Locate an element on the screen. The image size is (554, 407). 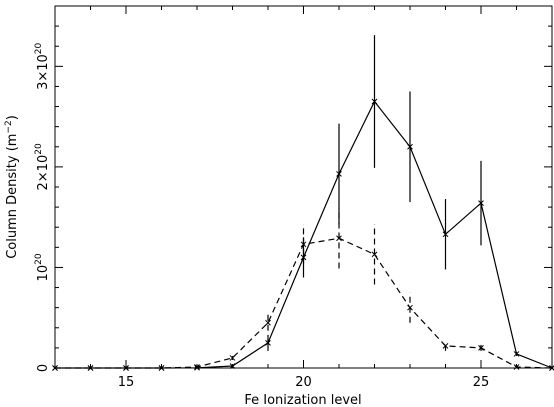
y-tick-label: 1020 is located at coordinates (42, 267).